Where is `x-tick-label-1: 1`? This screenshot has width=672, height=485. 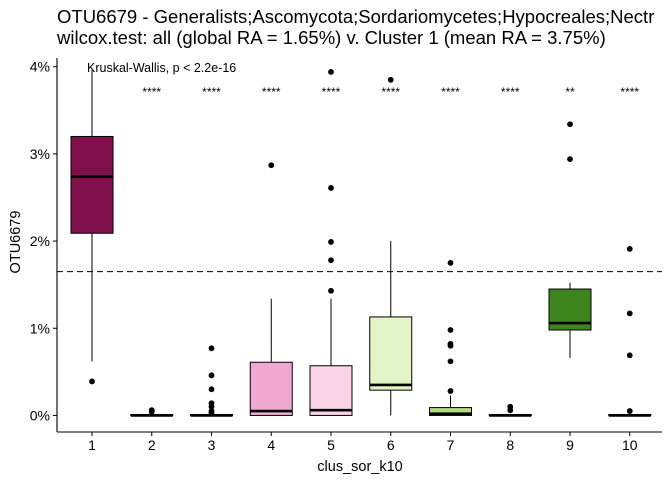
x-tick-label-1: 1 is located at coordinates (92, 445).